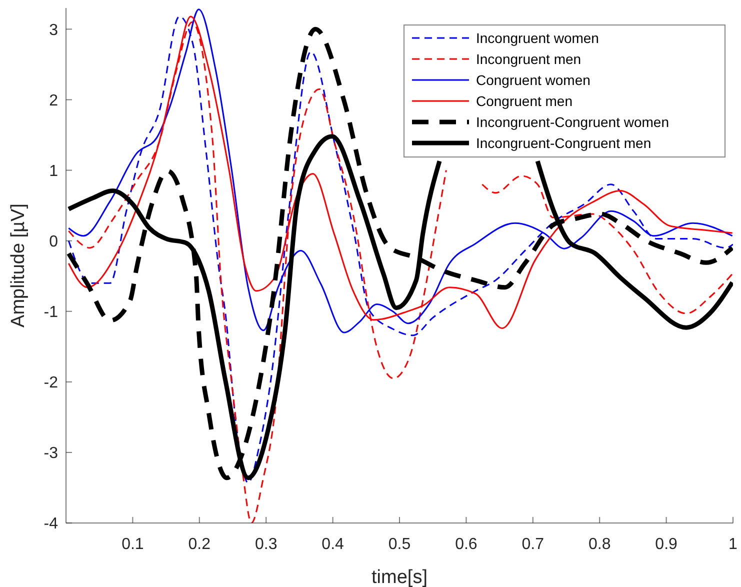 Image resolution: width=741 pixels, height=587 pixels. I want to click on y-tick-label: -3, so click(51, 453).